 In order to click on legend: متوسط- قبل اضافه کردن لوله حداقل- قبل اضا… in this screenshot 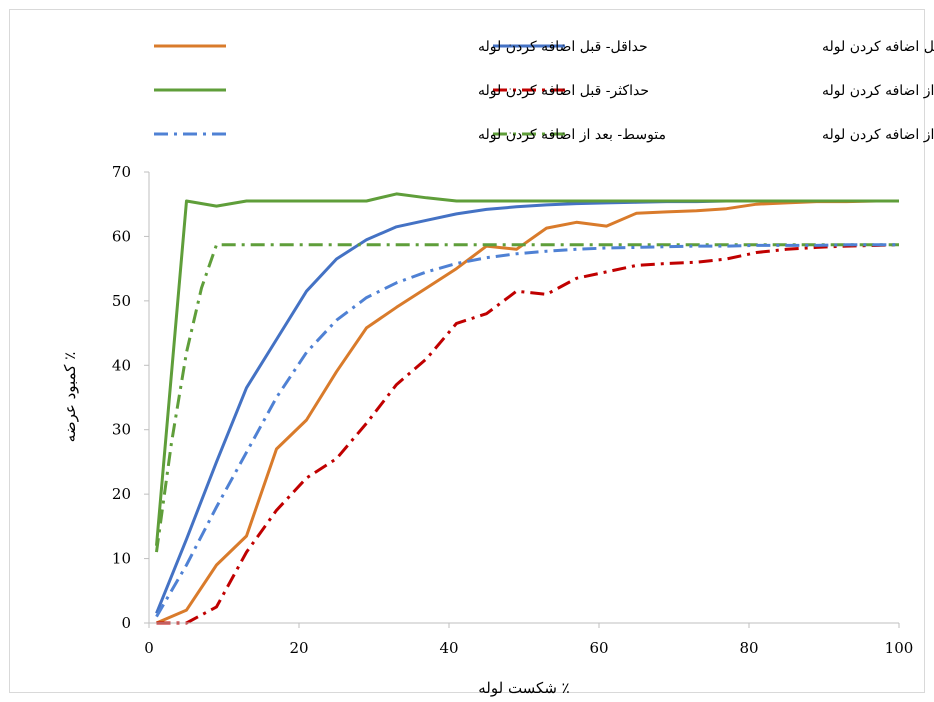, I will do `click(544, 91)`.